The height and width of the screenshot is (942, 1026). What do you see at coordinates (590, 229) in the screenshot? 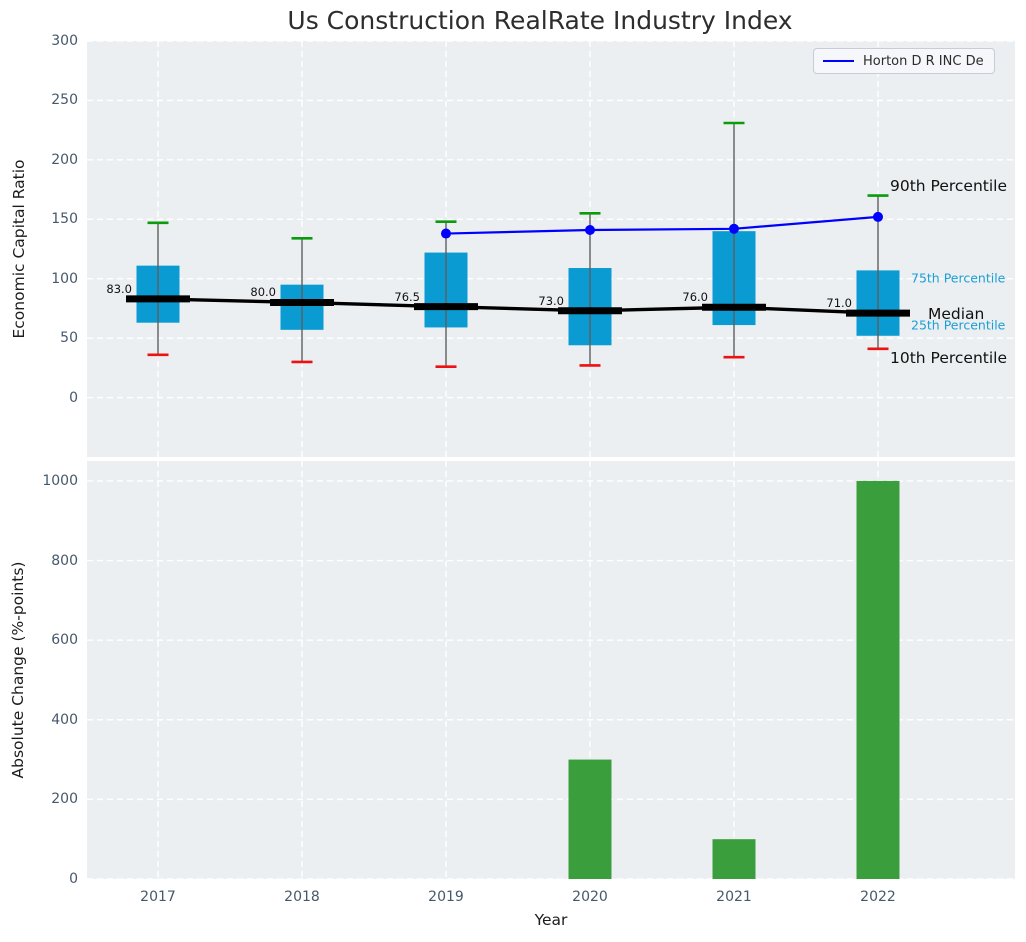
I see `series-point-2020` at bounding box center [590, 229].